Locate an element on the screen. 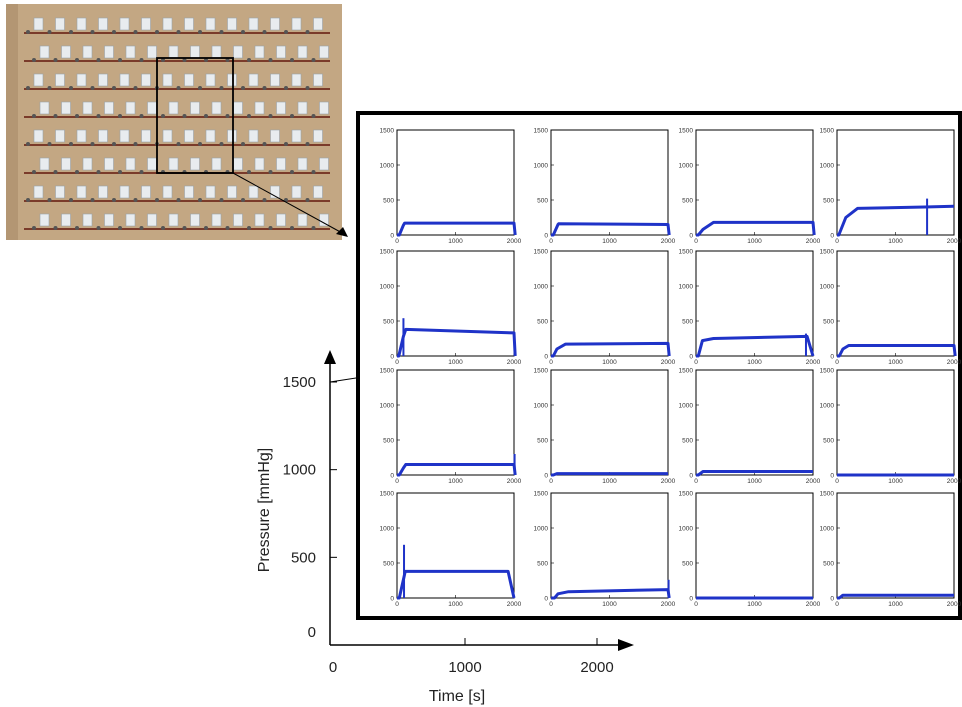 This screenshot has width=962, height=707. panel-y-tick-label: 1500 is located at coordinates (541, 252).